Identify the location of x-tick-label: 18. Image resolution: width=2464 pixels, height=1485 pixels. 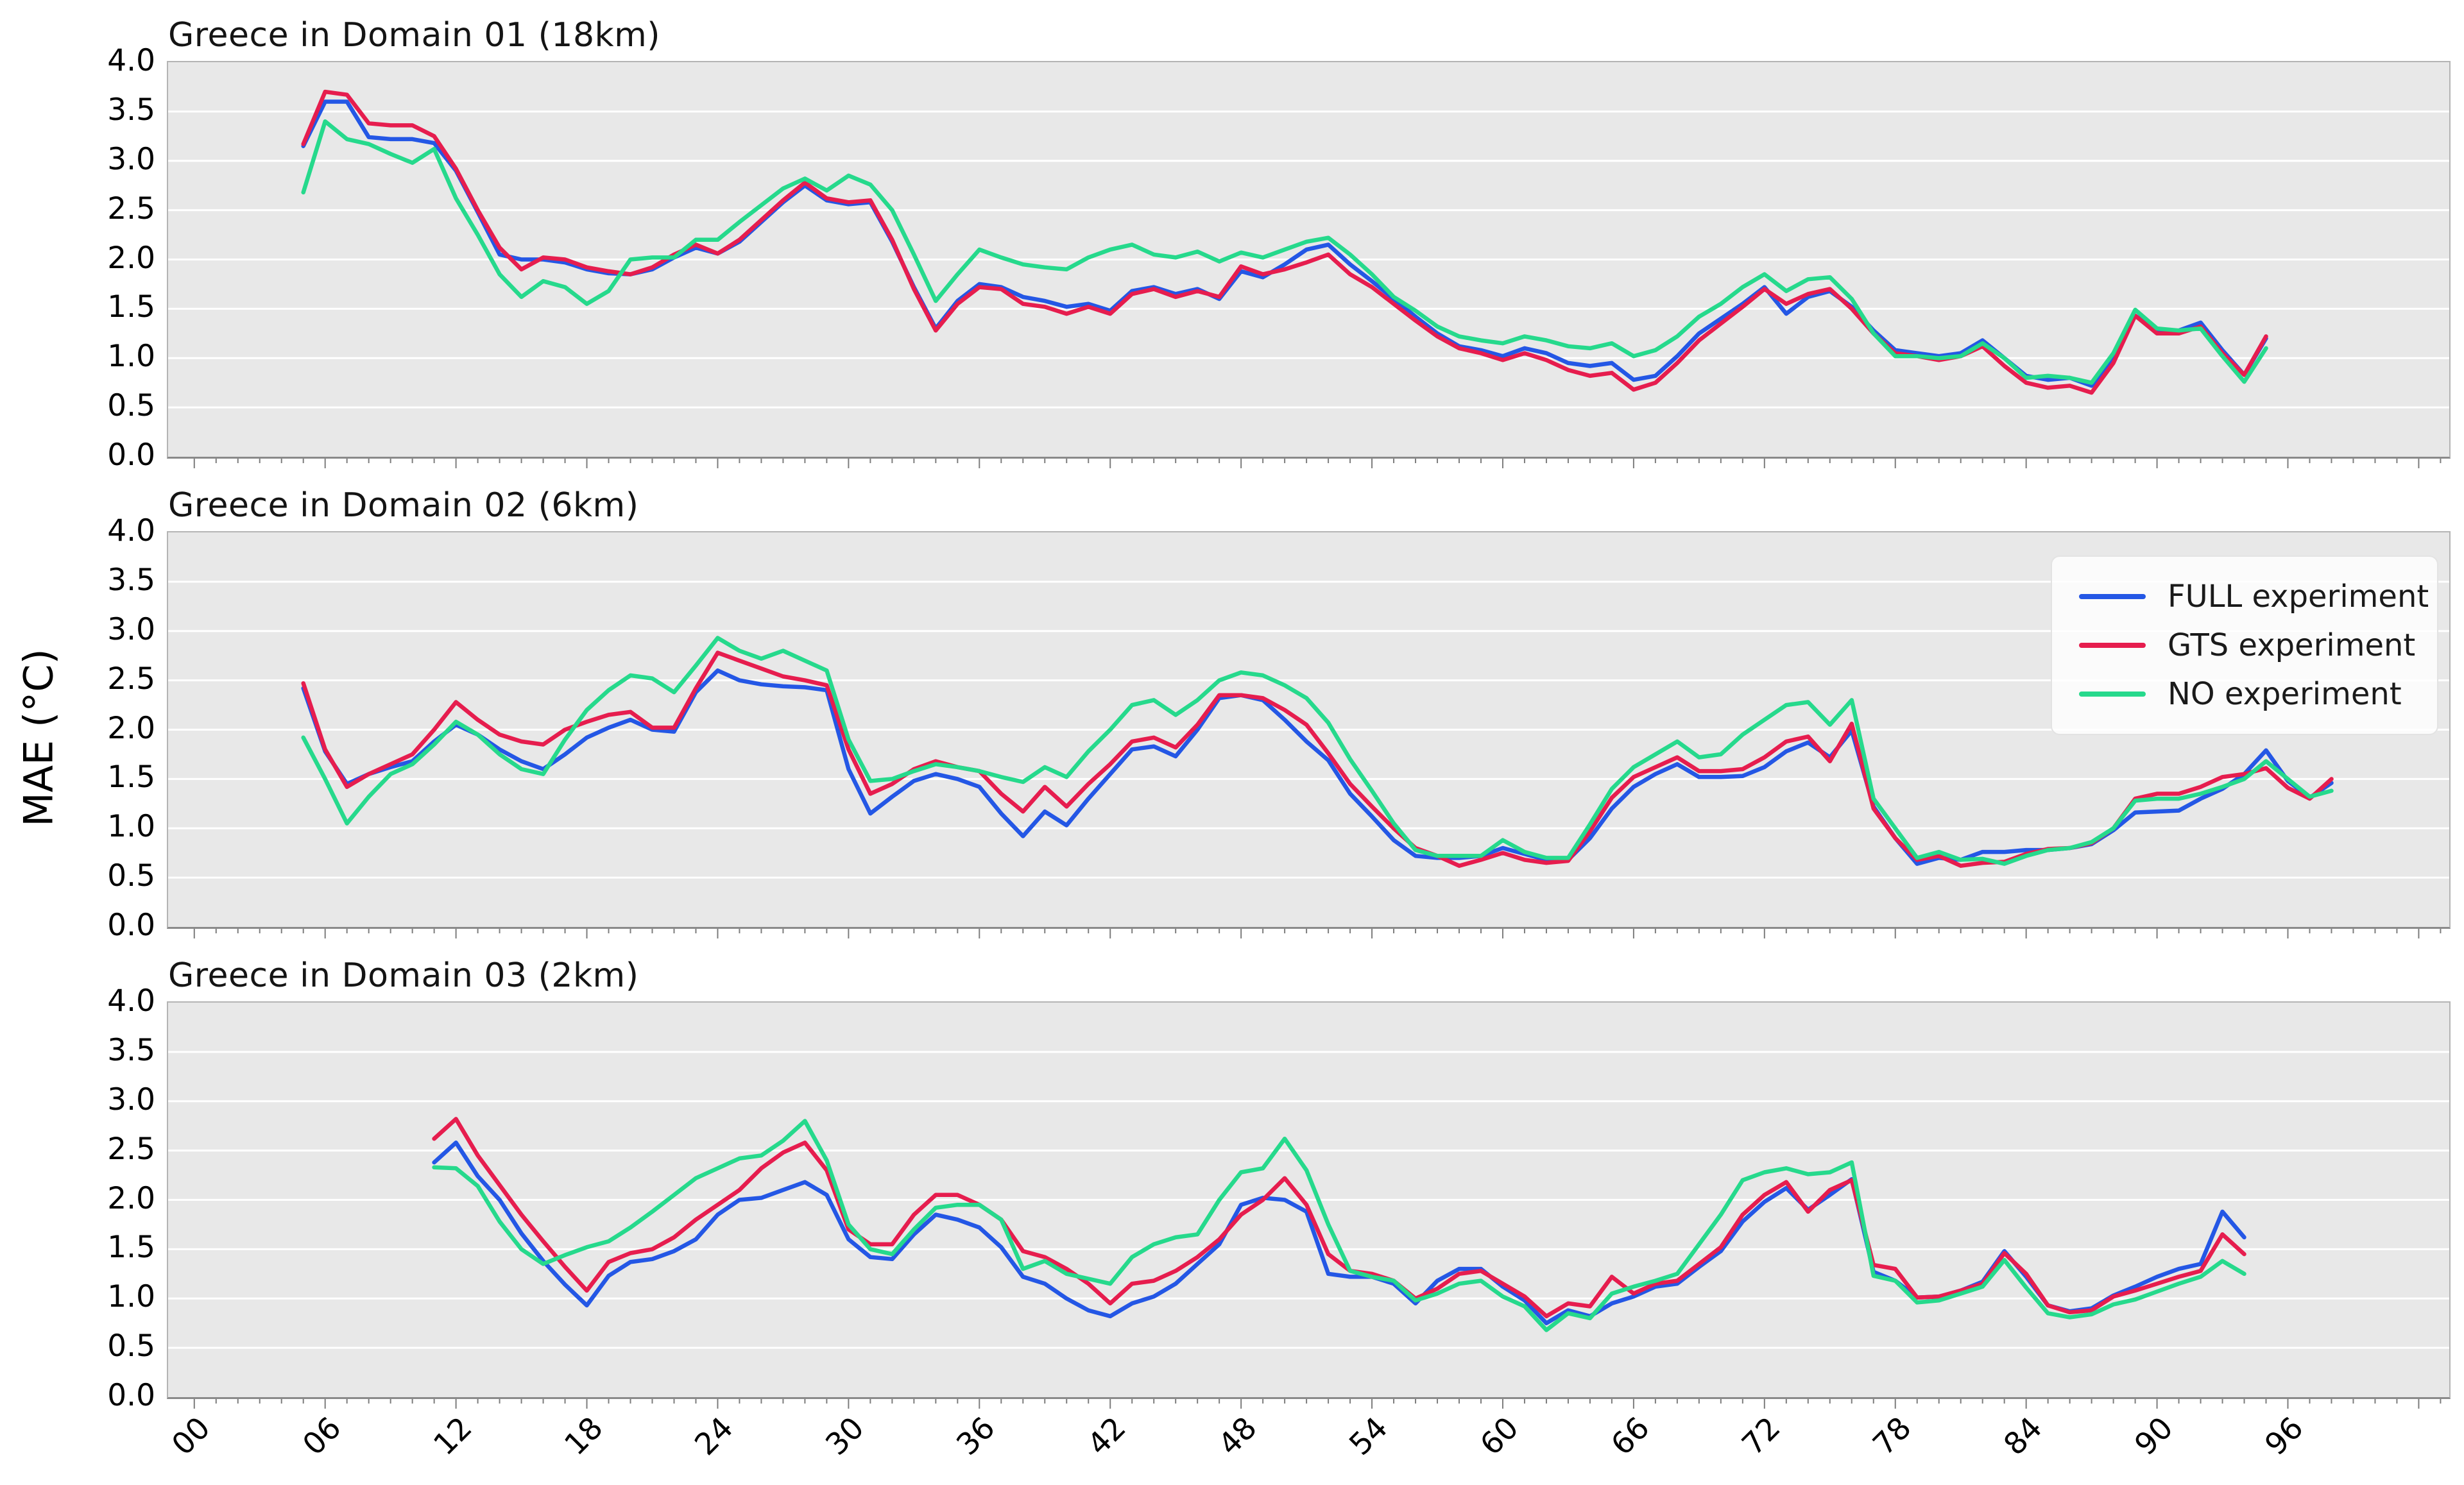
(584, 1436).